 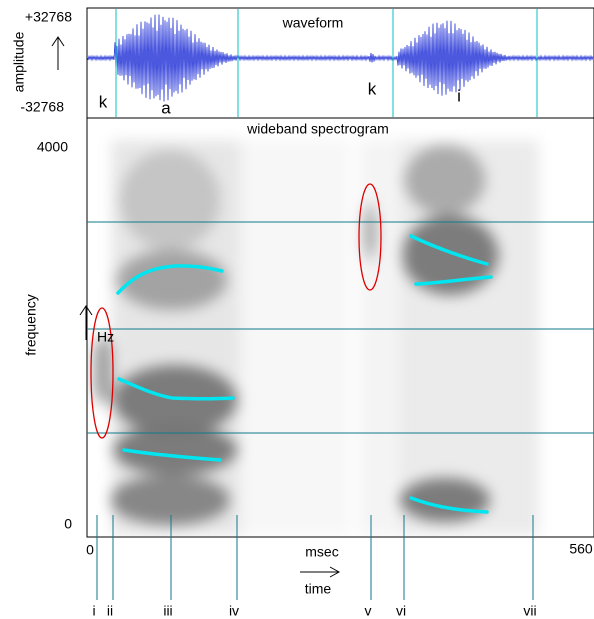 I want to click on waveform-title: waveform, so click(x=313, y=23).